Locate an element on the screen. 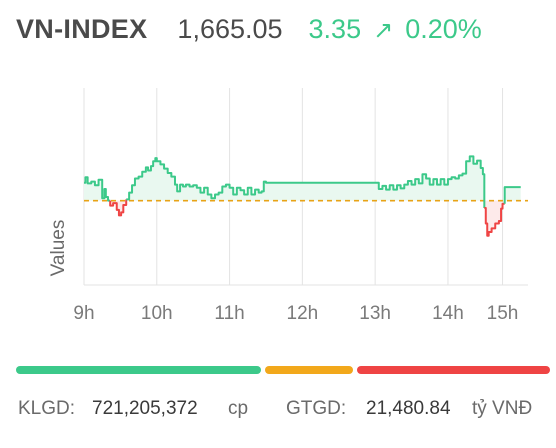 The width and height of the screenshot is (556, 448). arrow-up-right-icon: ↗ is located at coordinates (383, 30).